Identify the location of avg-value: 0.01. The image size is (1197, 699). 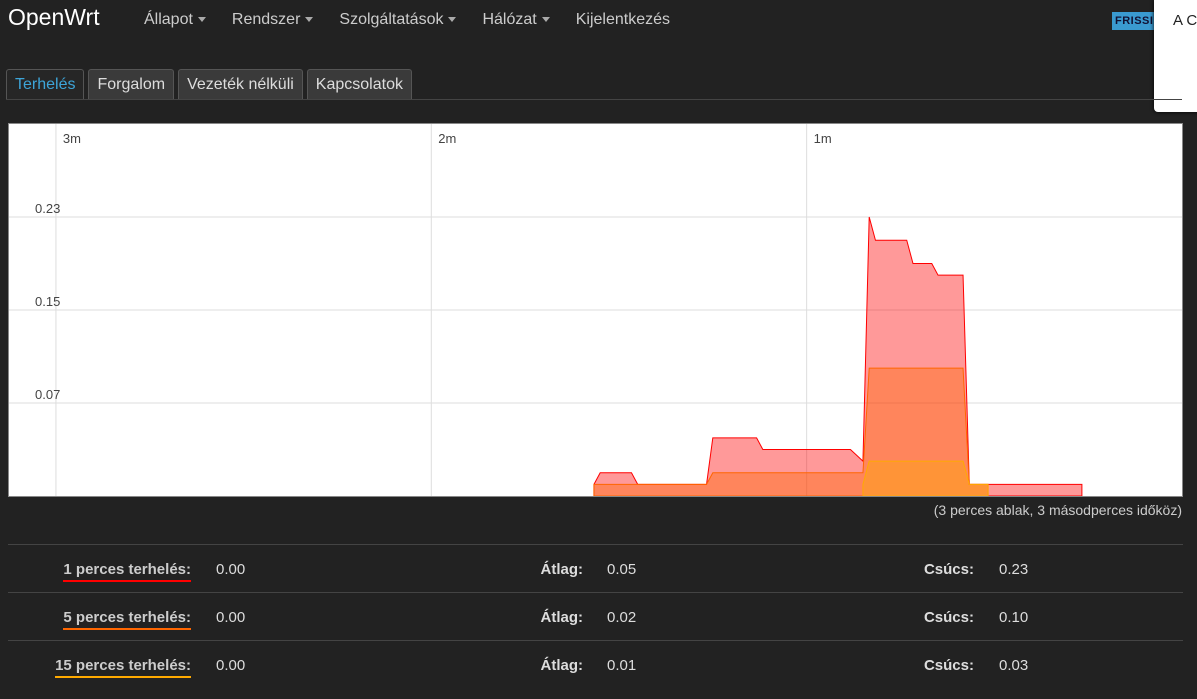
(622, 665).